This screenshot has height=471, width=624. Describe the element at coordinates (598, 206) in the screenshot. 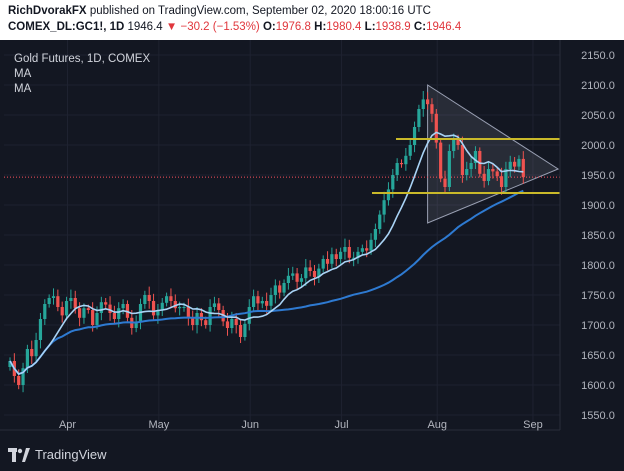

I see `price-tick-label: 1900.0` at that location.